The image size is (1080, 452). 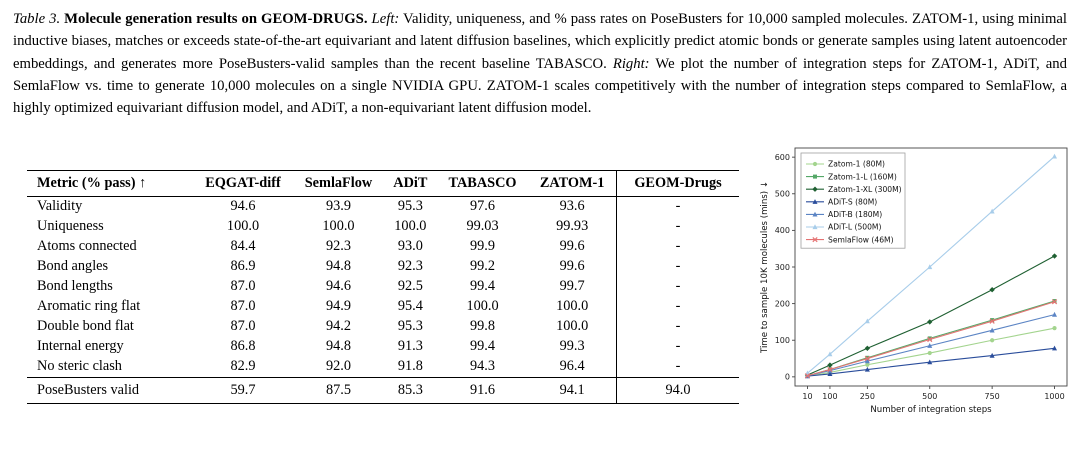 What do you see at coordinates (855, 214) in the screenshot?
I see `legend-label: ADiT-B (180M)` at bounding box center [855, 214].